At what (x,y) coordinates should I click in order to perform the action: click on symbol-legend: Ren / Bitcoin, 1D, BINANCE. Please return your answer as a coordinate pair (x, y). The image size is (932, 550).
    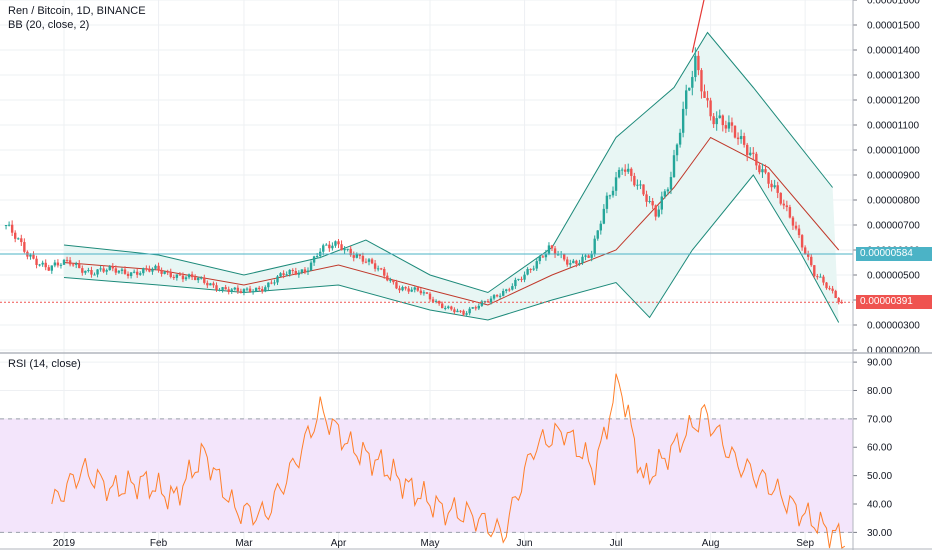
    Looking at the image, I should click on (77, 11).